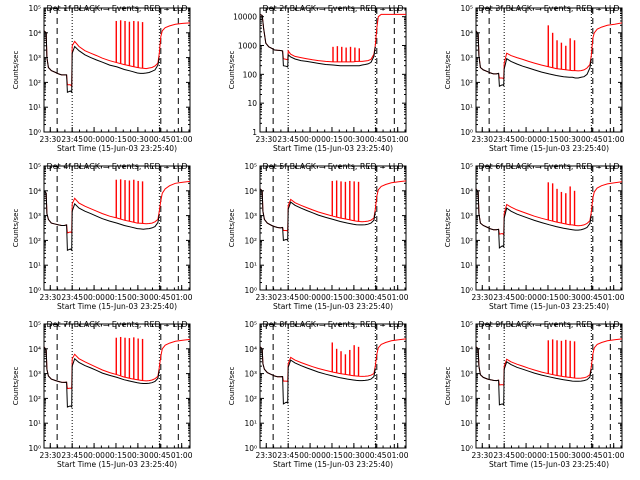  Describe the element at coordinates (548, 166) in the screenshot. I see `panel-title: Det 6f BLACK = Events, RED = LLD` at that location.